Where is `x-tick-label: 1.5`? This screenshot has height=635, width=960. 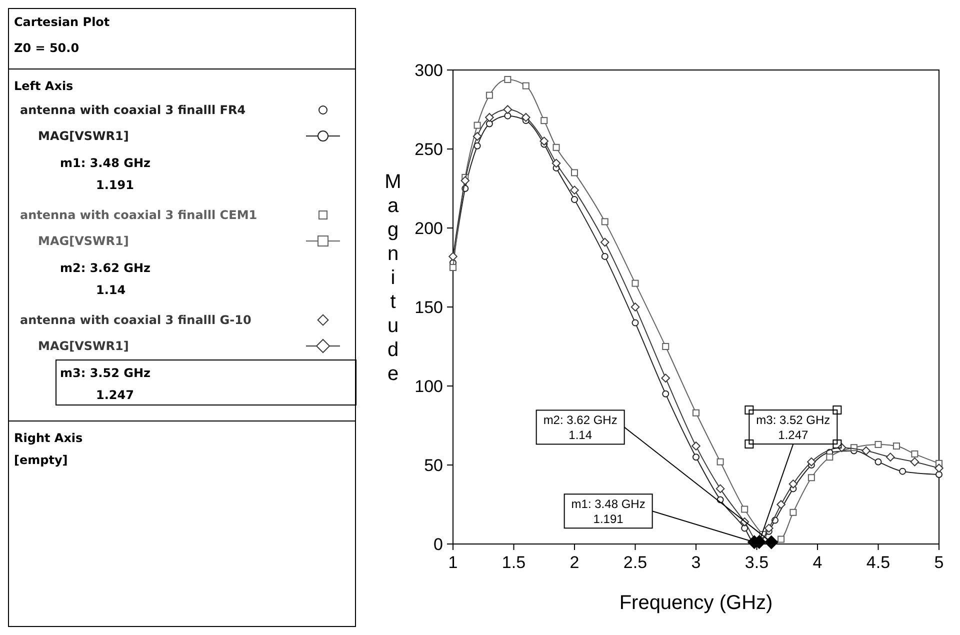 x-tick-label: 1.5 is located at coordinates (514, 562).